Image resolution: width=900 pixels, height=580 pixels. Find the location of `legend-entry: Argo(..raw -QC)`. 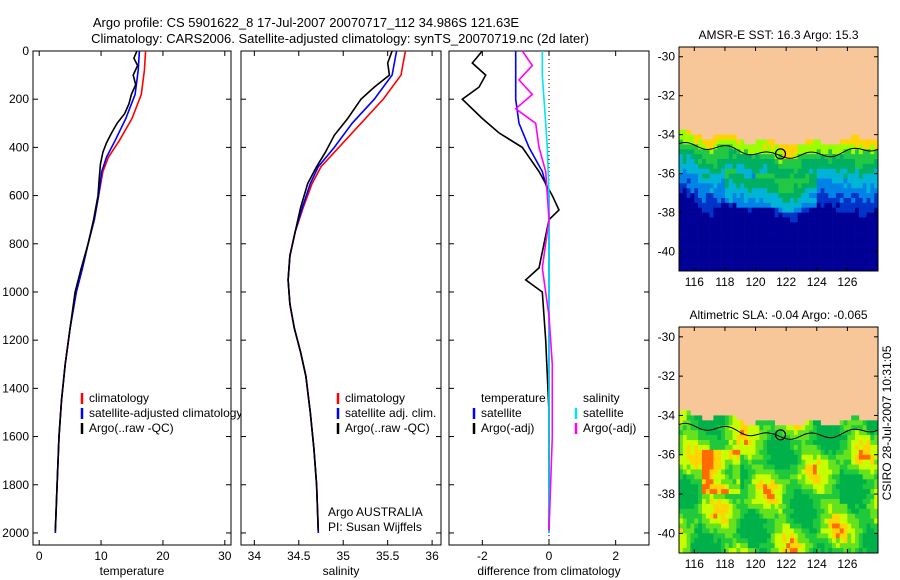

legend-entry: Argo(..raw -QC) is located at coordinates (387, 428).